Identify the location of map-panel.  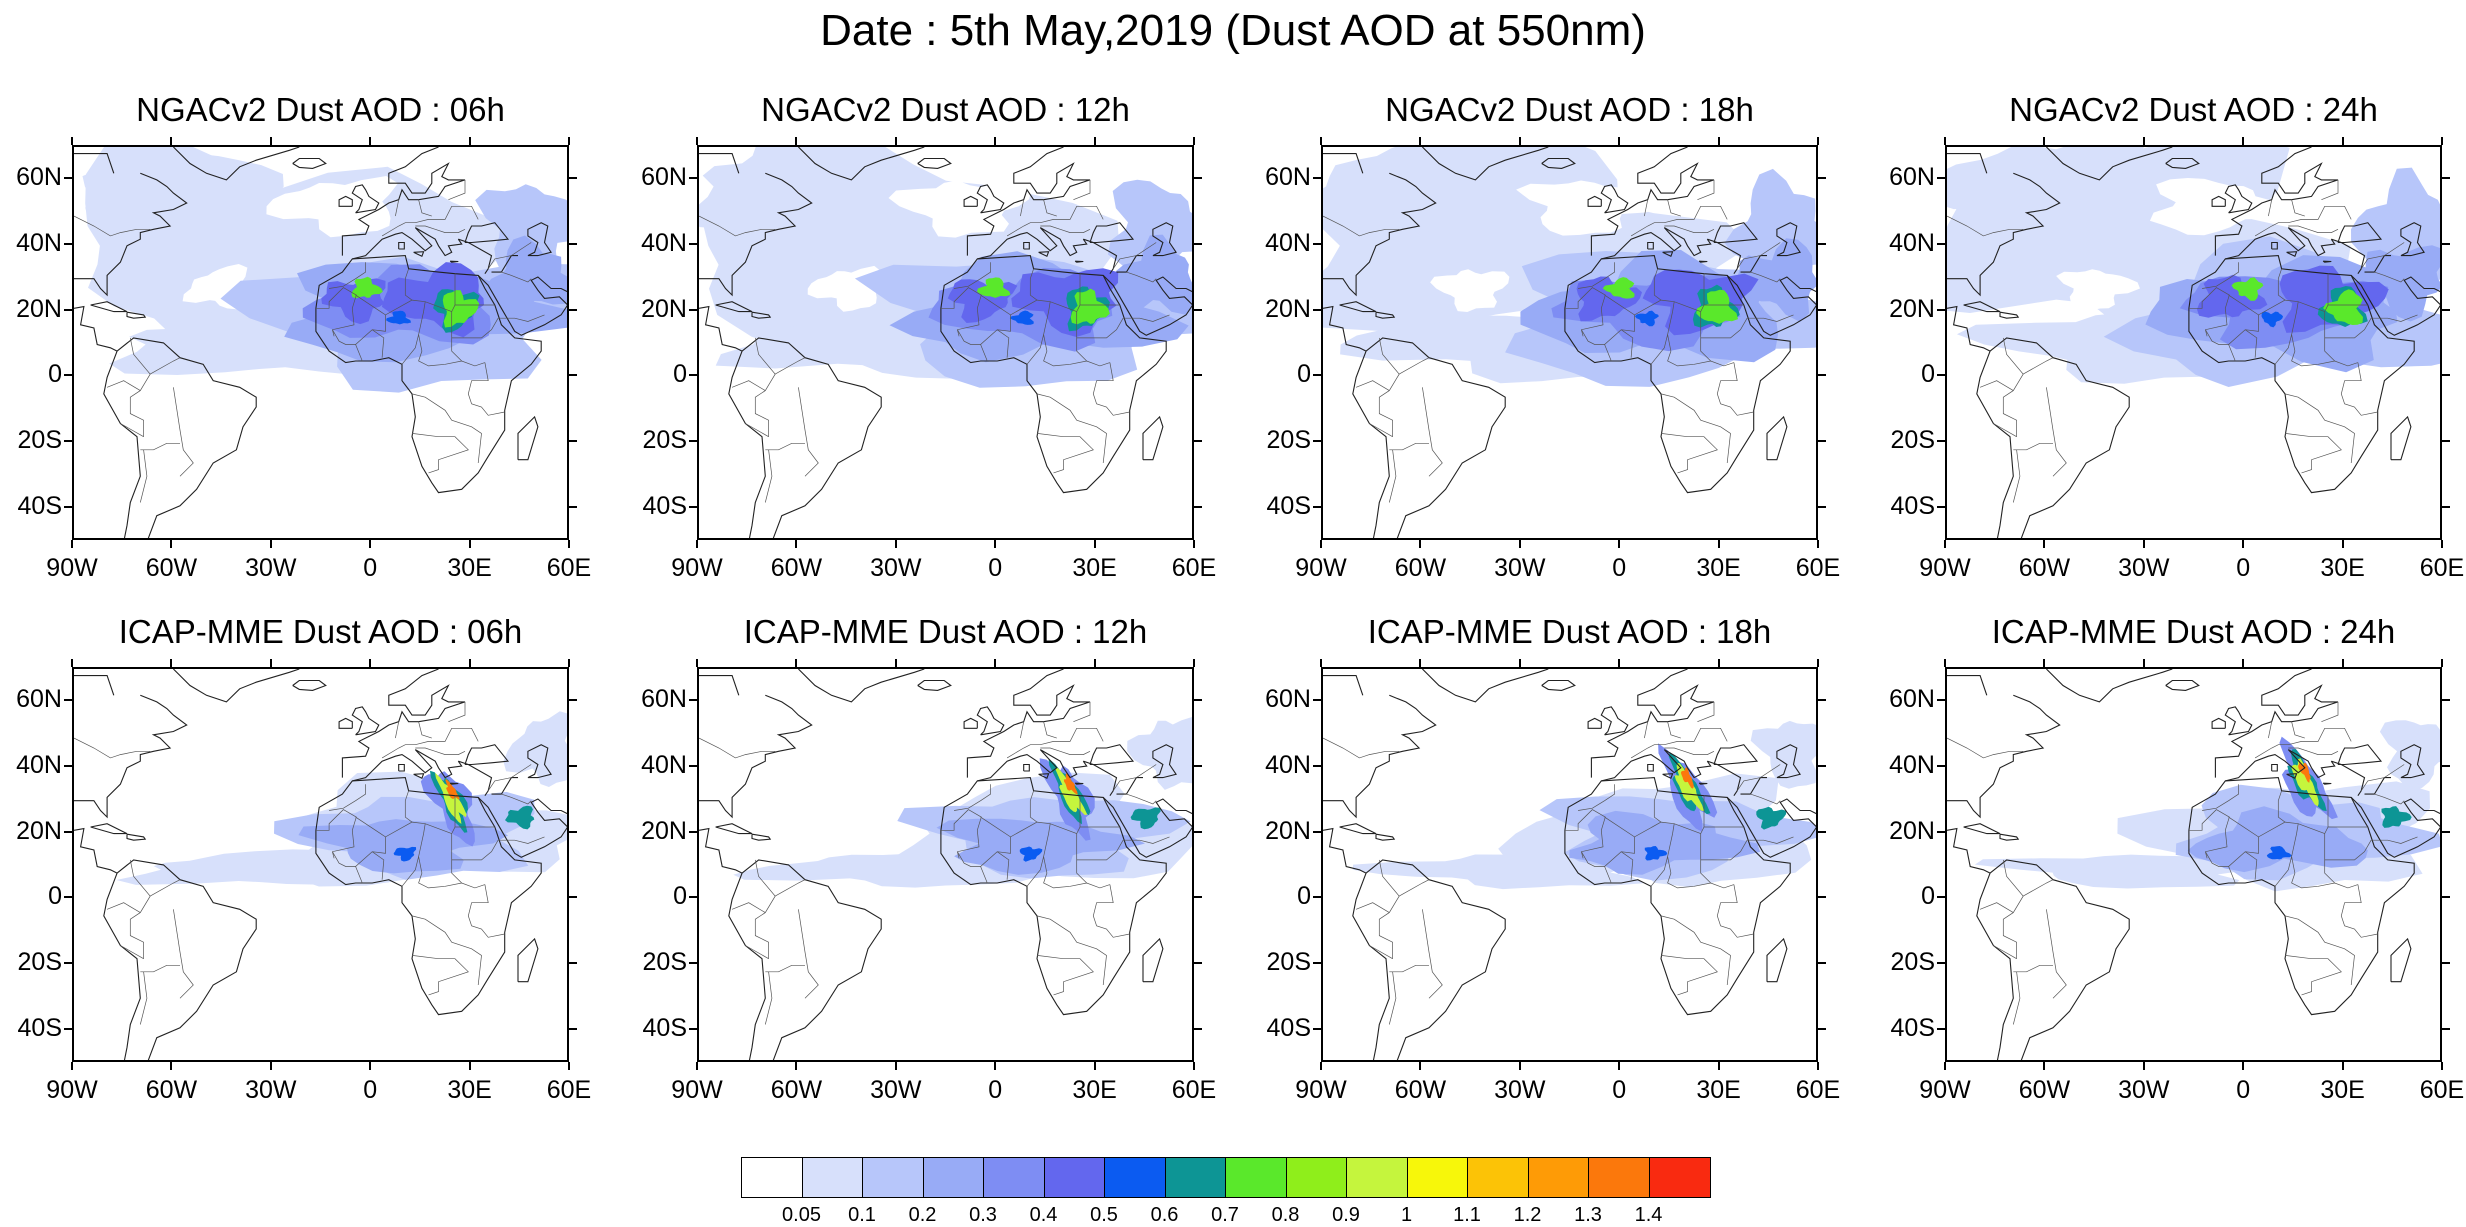
(945, 342).